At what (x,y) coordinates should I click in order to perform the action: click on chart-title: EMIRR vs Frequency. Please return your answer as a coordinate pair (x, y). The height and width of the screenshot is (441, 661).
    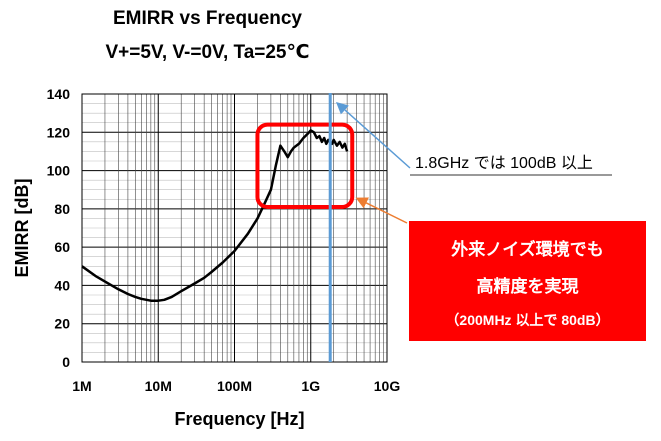
    Looking at the image, I should click on (207, 18).